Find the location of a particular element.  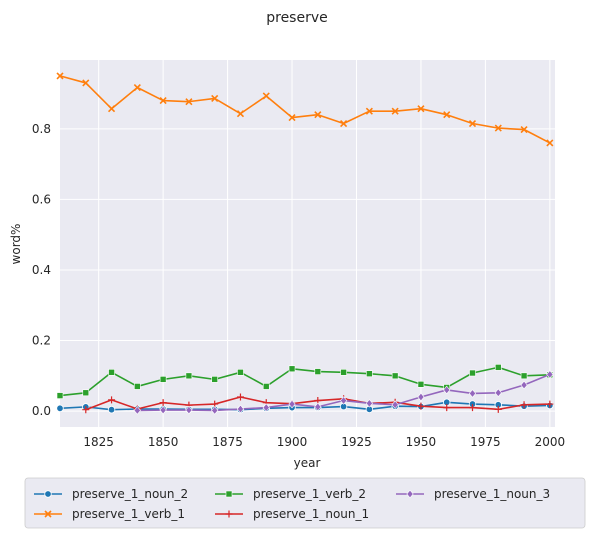

legend-item: preserve_1_noun_2 is located at coordinates (111, 494).